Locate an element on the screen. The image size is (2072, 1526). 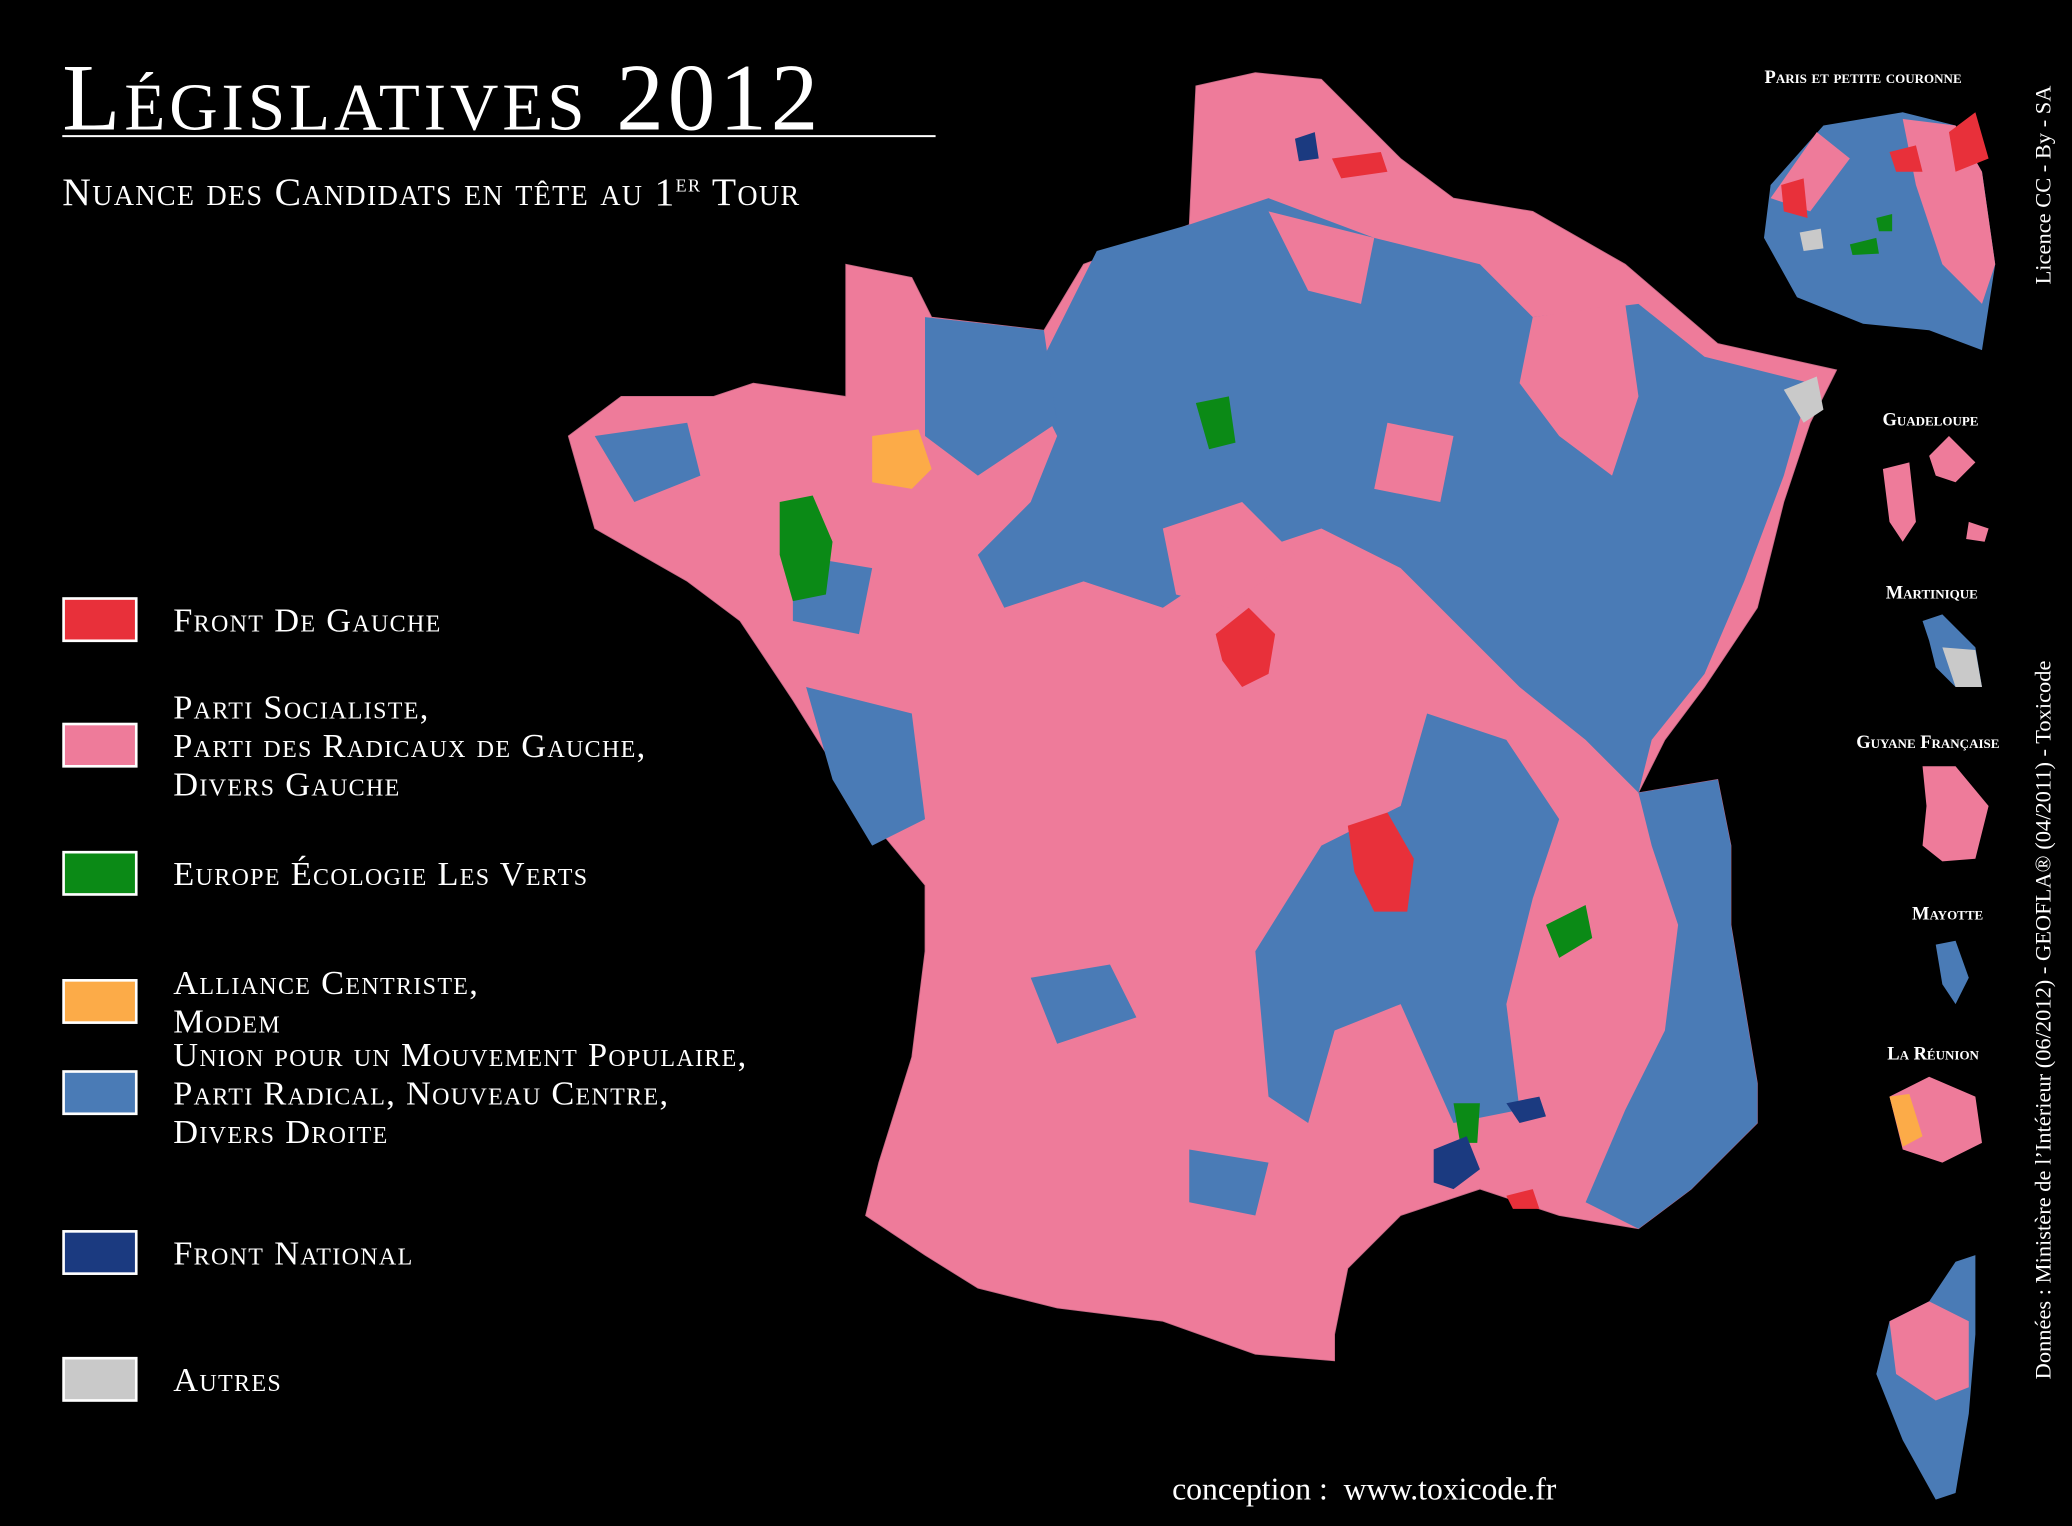
region-autres is located at coordinates (1803, 399).